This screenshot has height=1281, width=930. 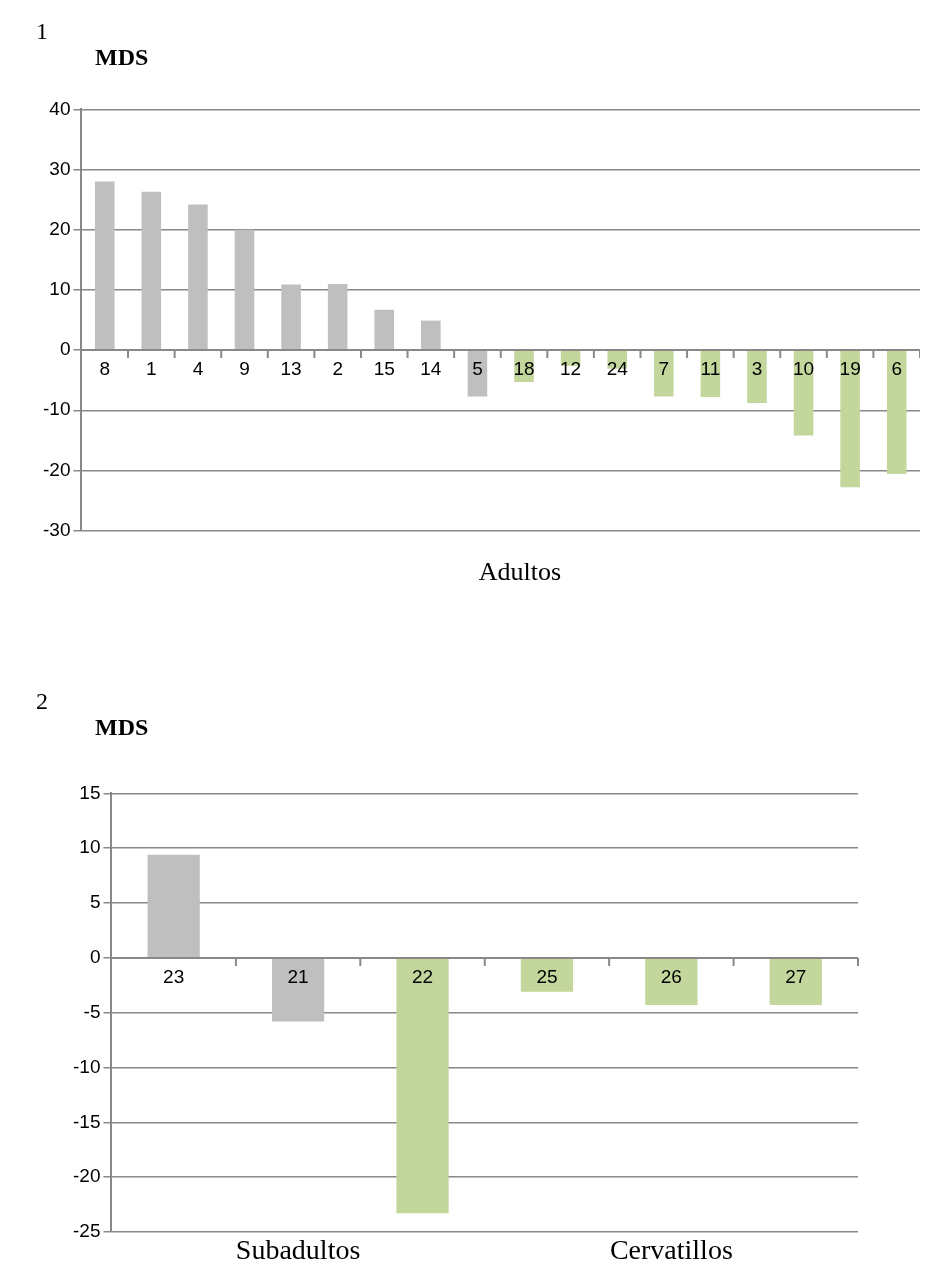 What do you see at coordinates (60, 168) in the screenshot?
I see `y-tick-label: 30` at bounding box center [60, 168].